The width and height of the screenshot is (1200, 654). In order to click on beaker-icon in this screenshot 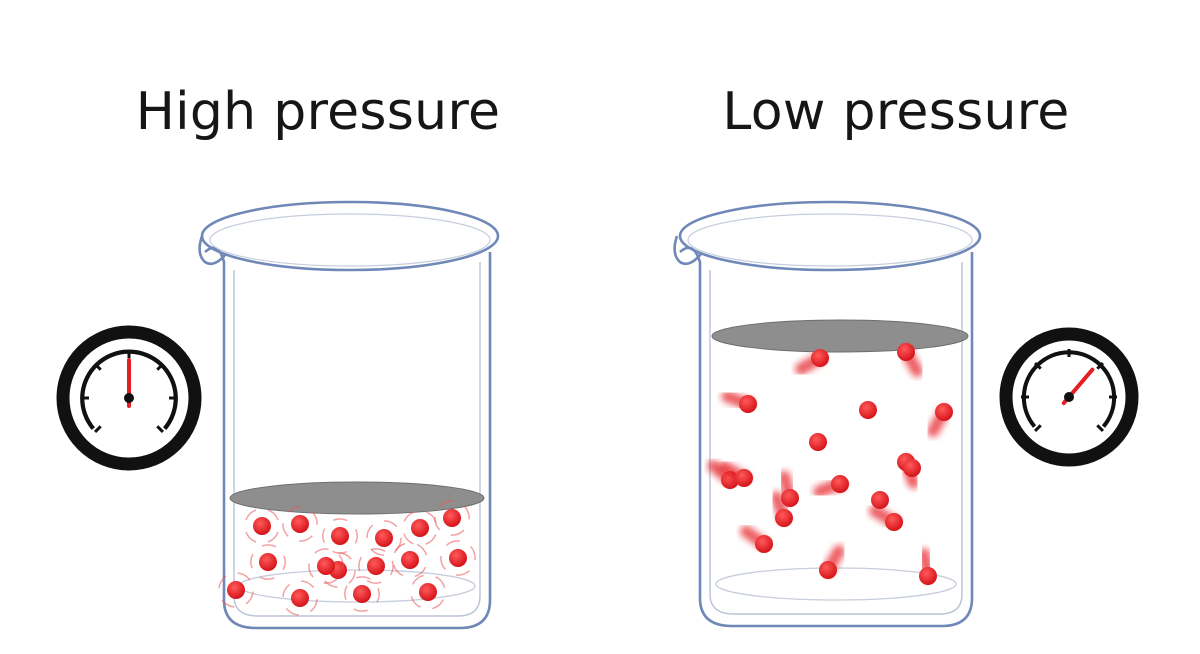, I will do `click(348, 438)`.